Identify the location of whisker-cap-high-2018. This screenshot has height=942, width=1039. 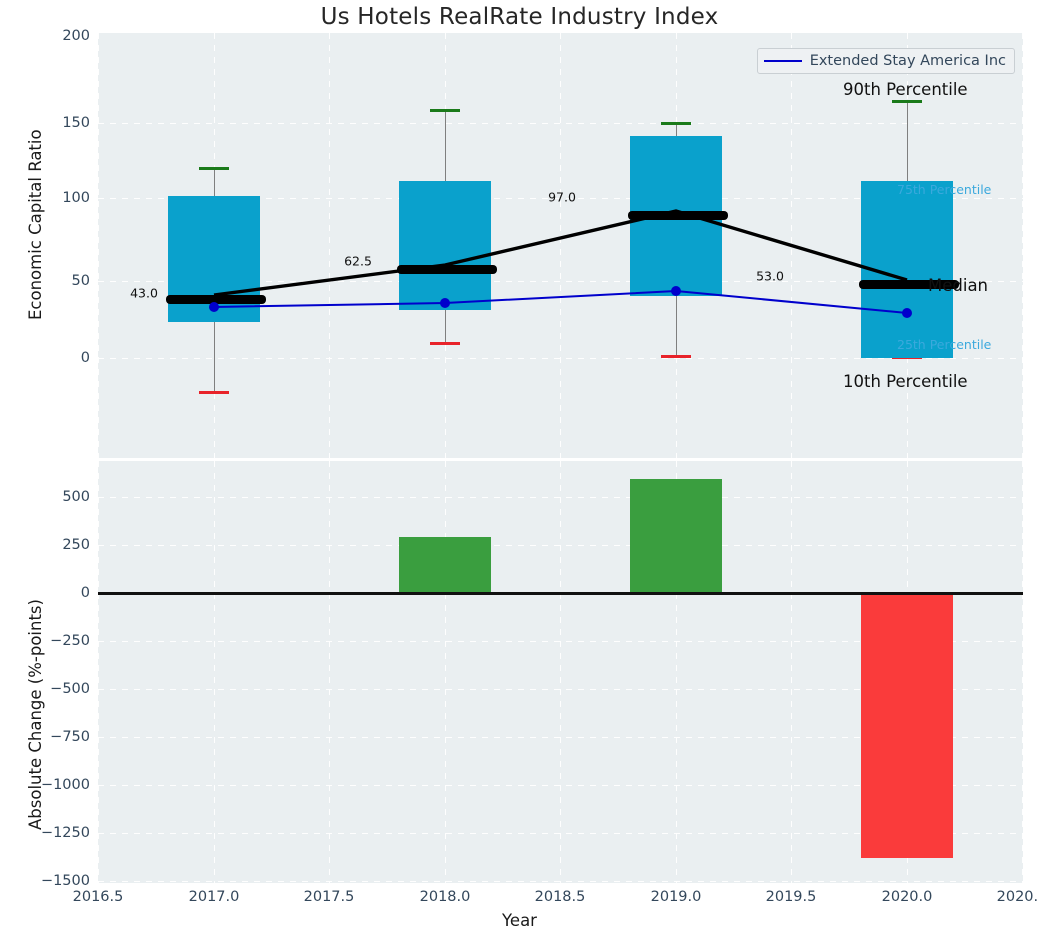
(445, 110).